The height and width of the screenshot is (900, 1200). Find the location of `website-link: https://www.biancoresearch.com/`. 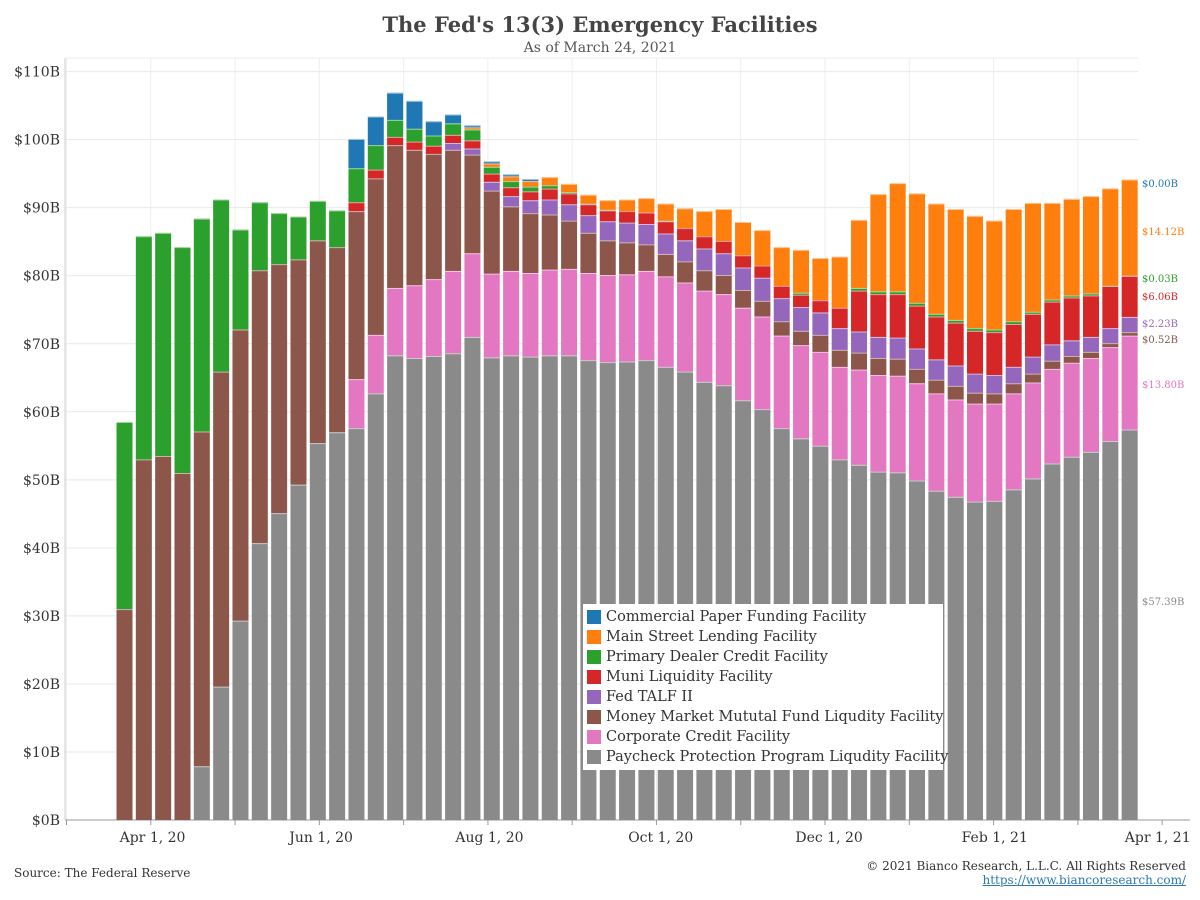

website-link: https://www.biancoresearch.com/ is located at coordinates (1084, 880).